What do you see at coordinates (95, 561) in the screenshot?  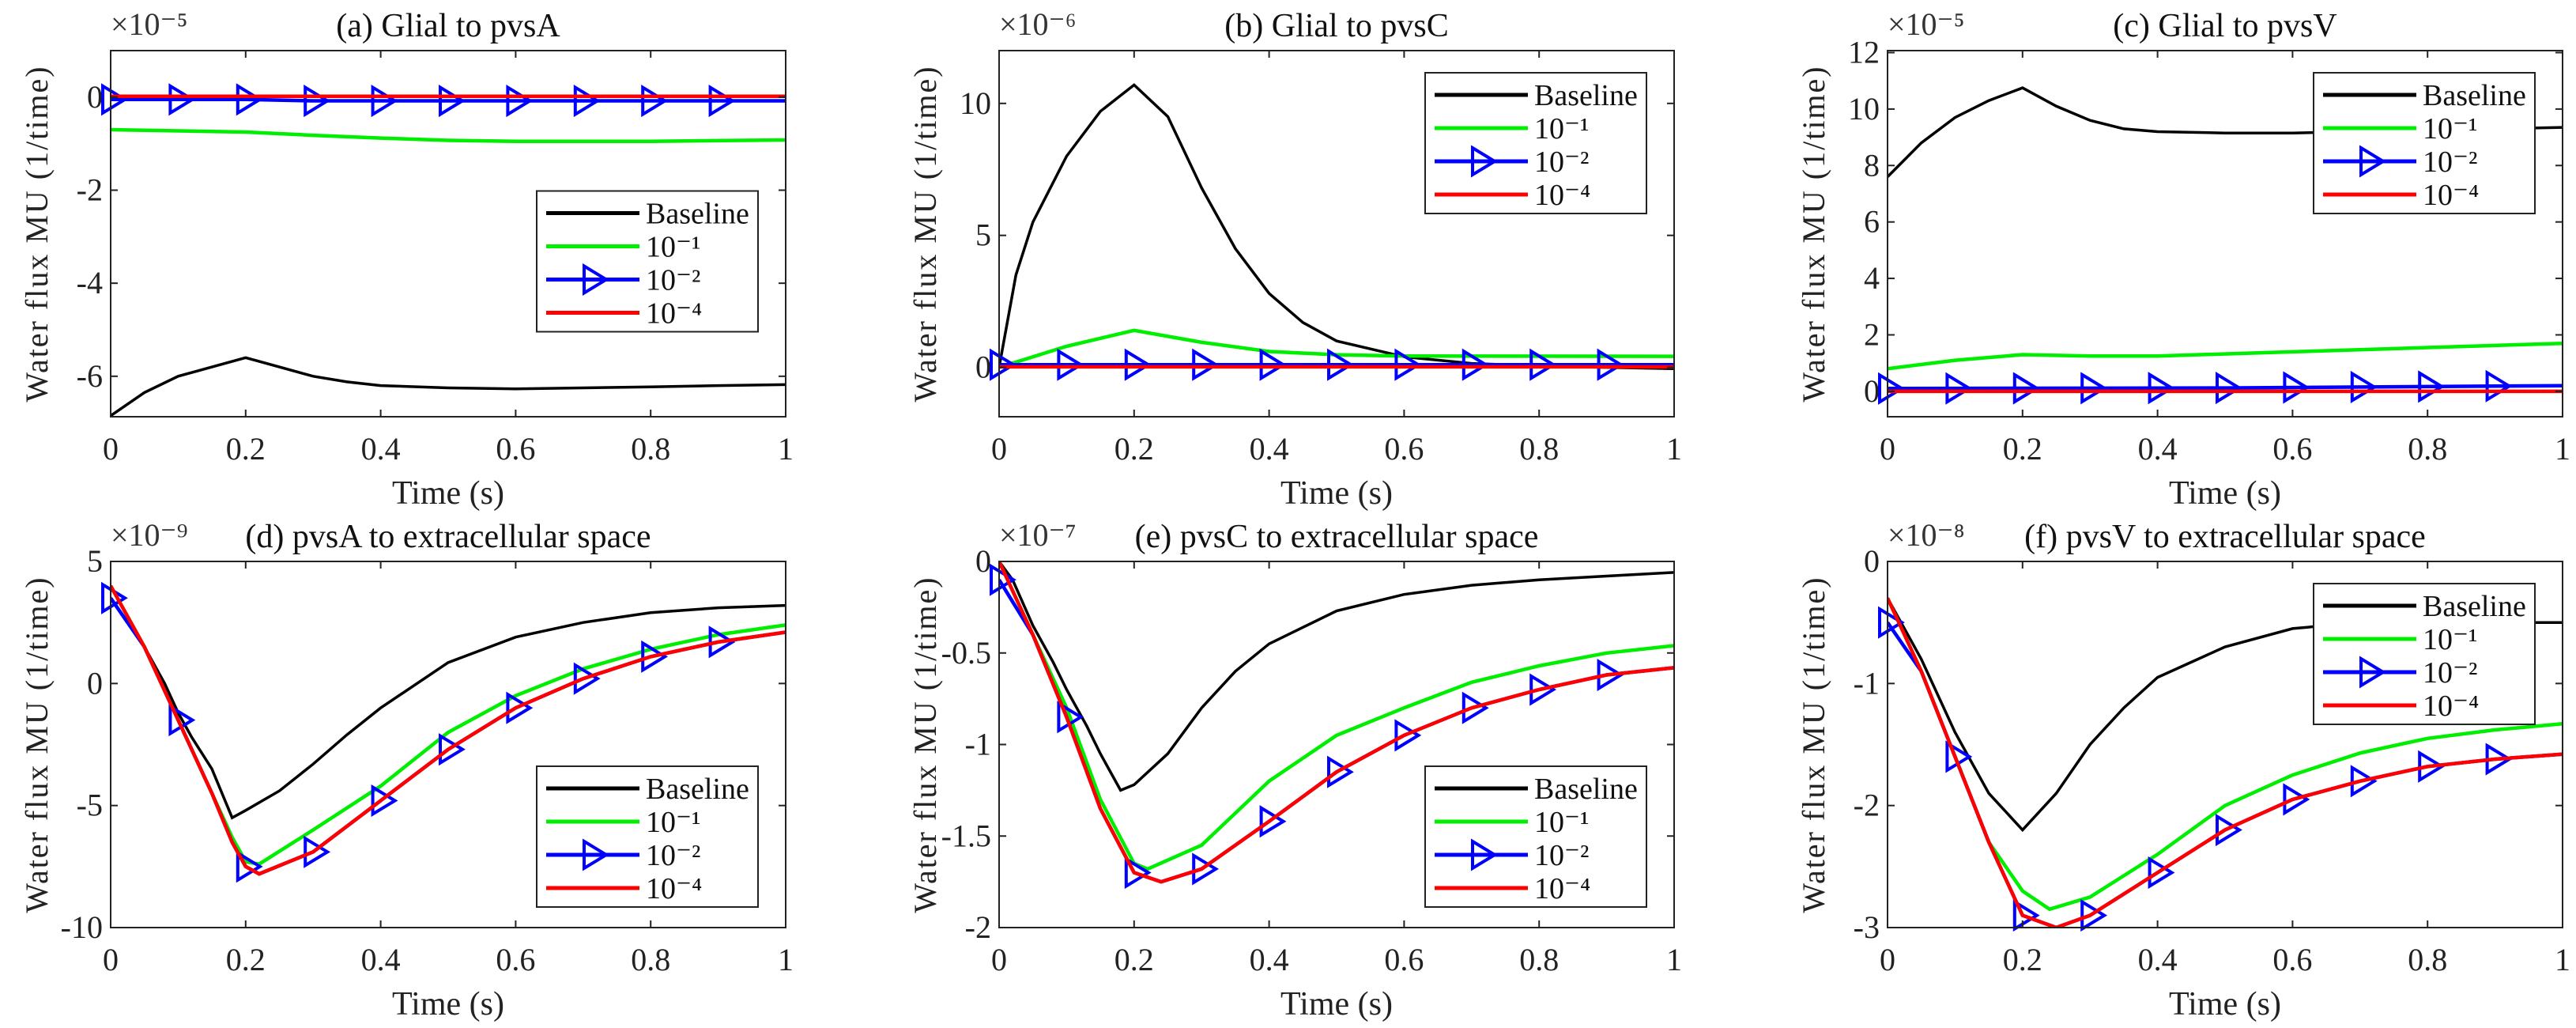 I see `y-tick-label: 5` at bounding box center [95, 561].